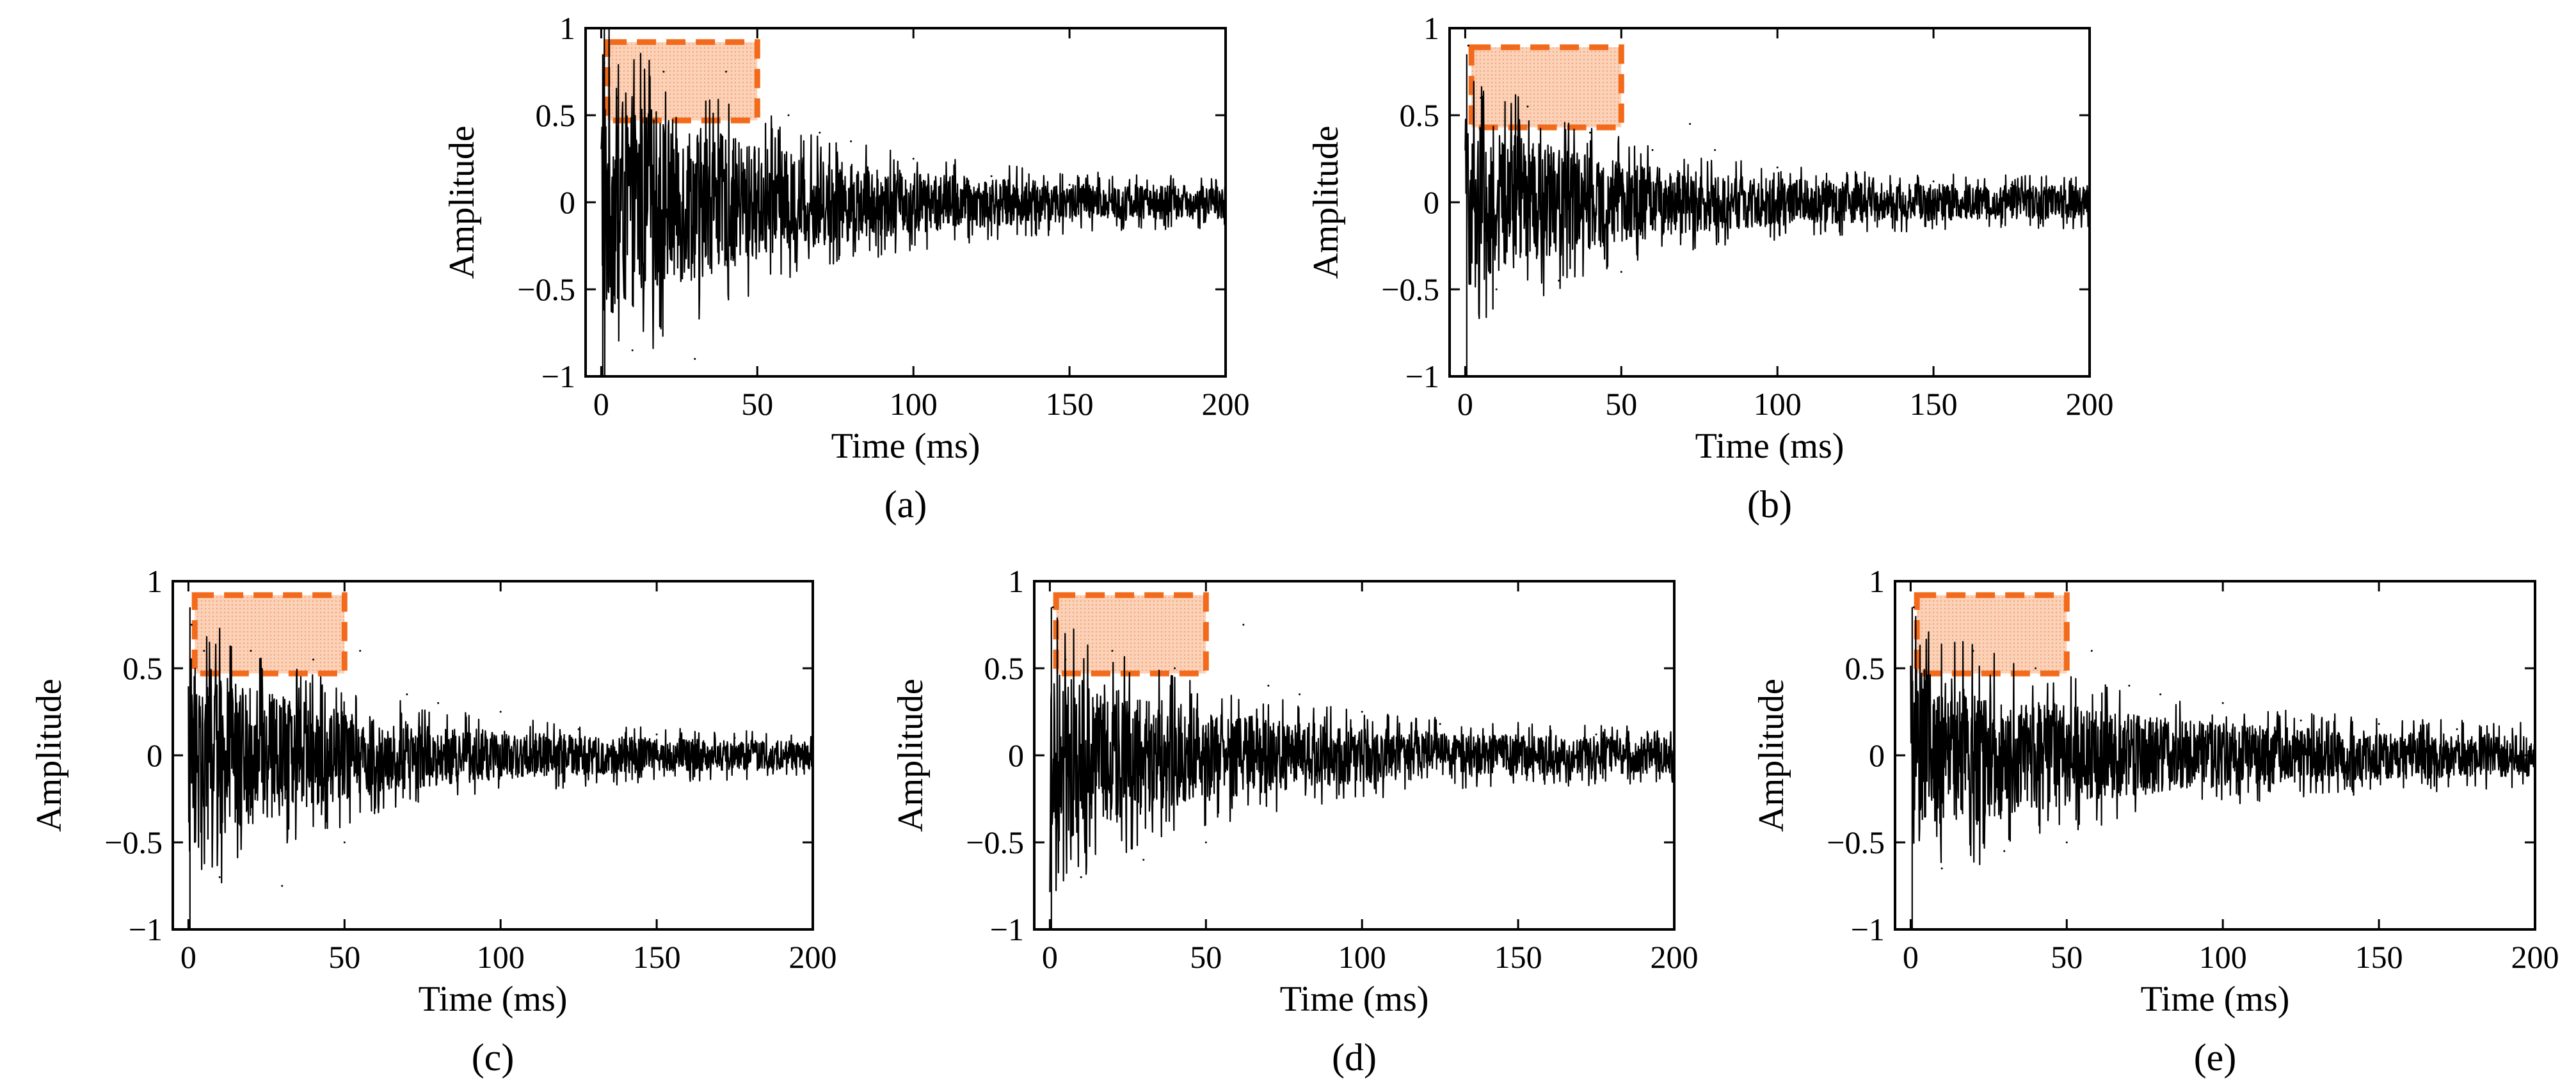 Image resolution: width=2576 pixels, height=1092 pixels. Describe the element at coordinates (905, 504) in the screenshot. I see `panel-caption: (a)` at that location.